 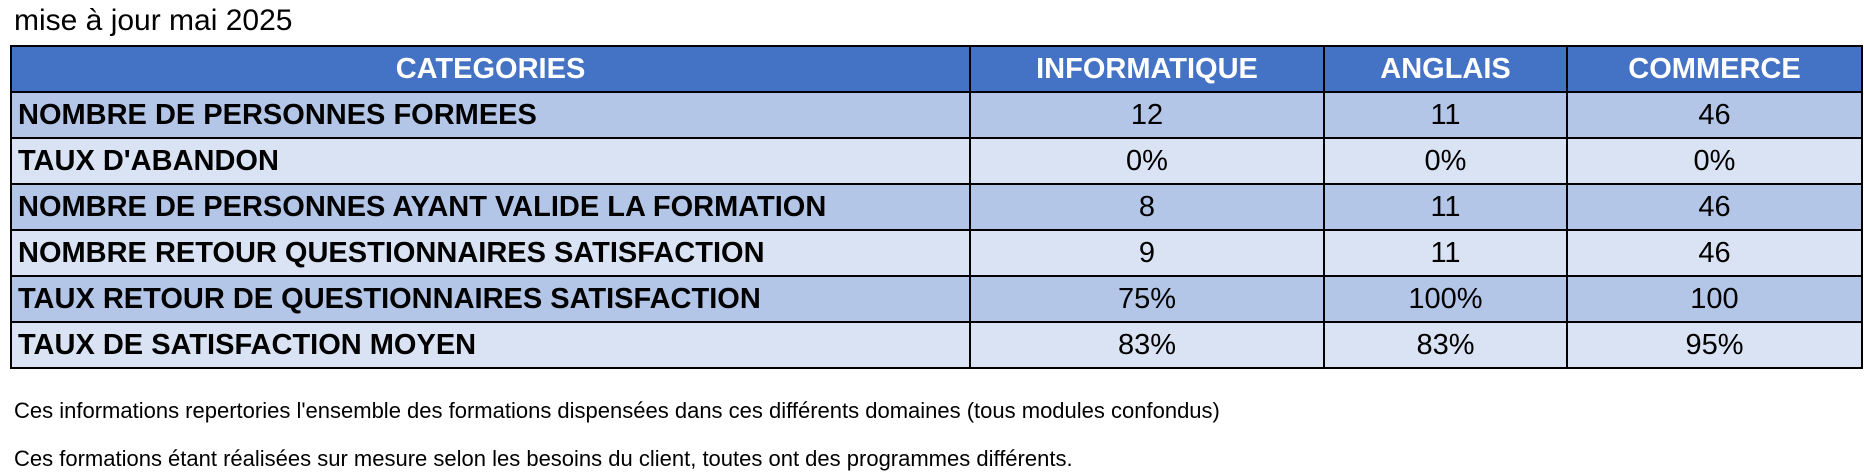 What do you see at coordinates (1445, 69) in the screenshot?
I see `header-cell: ANGLAIS` at bounding box center [1445, 69].